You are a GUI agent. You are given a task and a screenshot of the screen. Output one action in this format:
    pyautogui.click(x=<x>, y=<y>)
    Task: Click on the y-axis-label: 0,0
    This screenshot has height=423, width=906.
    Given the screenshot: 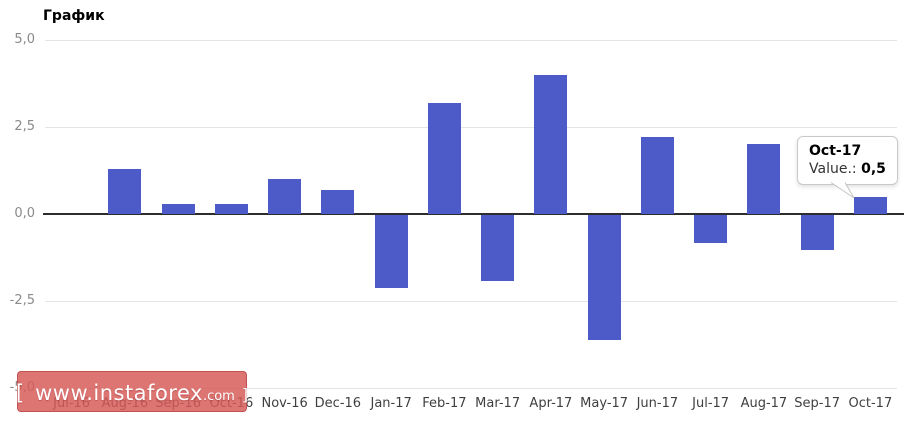 What is the action you would take?
    pyautogui.click(x=24, y=213)
    